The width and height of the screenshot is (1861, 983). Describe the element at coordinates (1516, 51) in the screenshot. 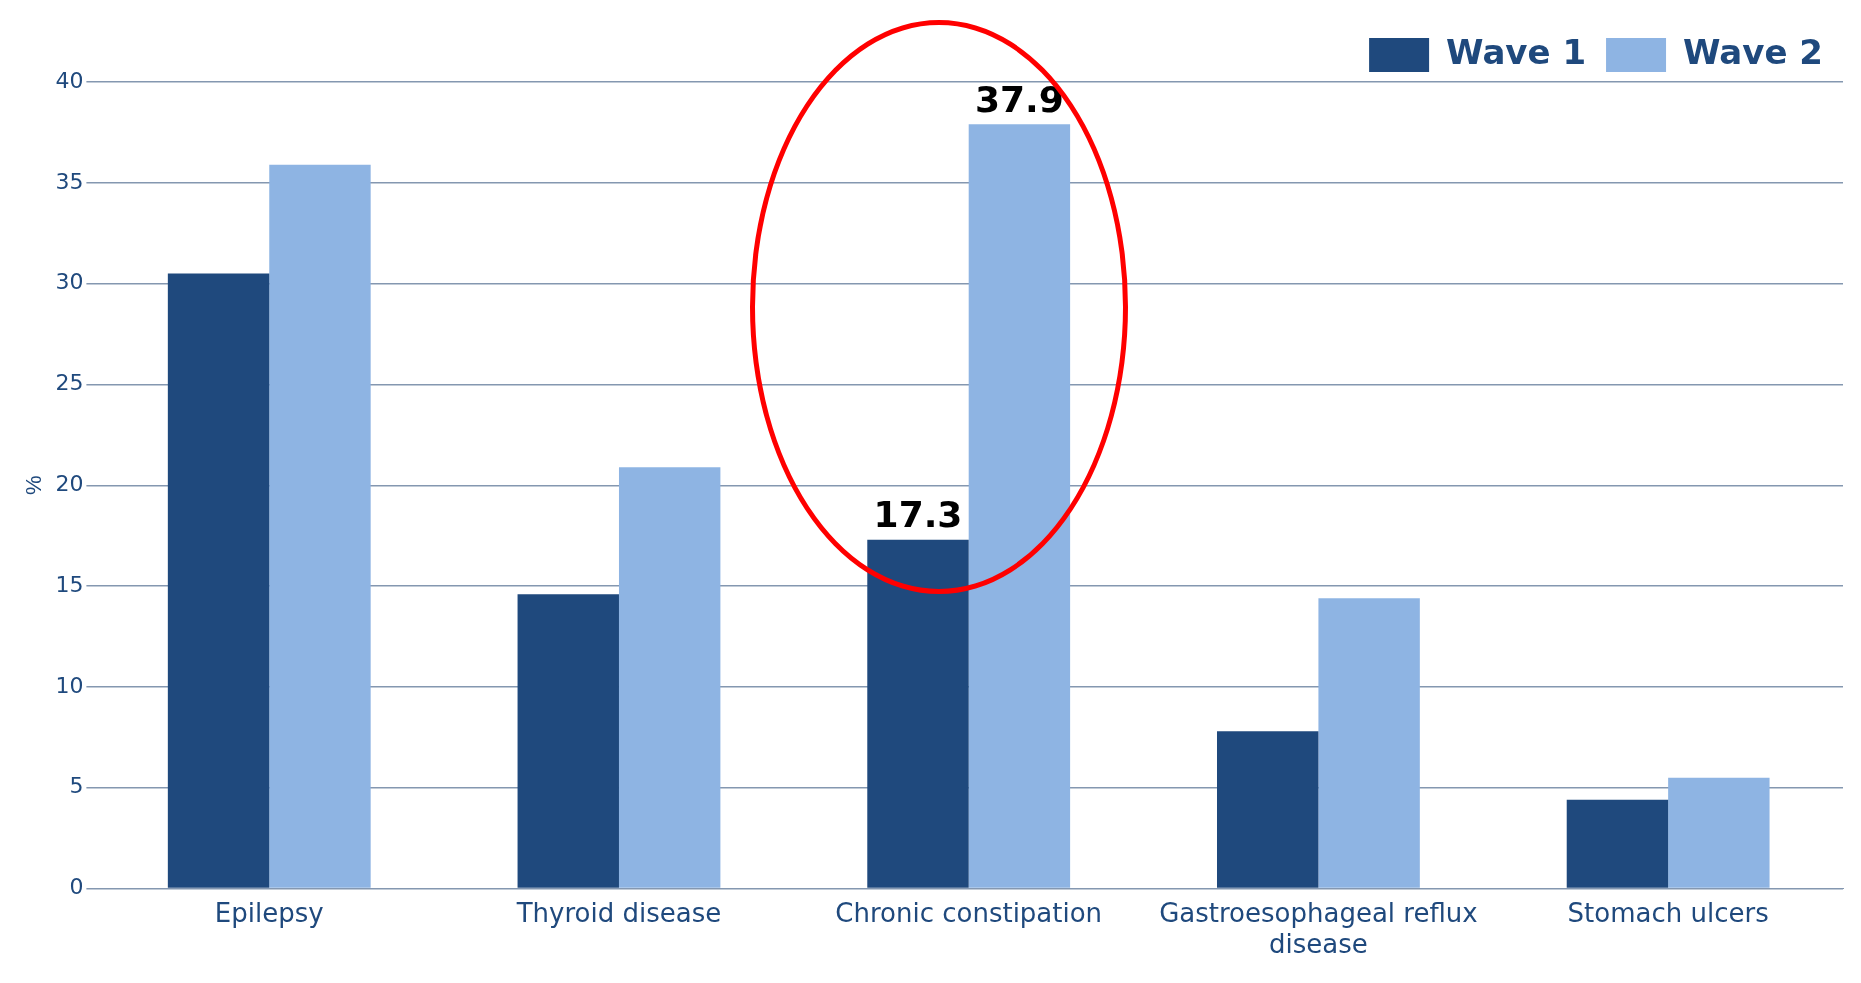

I see `legend-label: Wave 1` at that location.